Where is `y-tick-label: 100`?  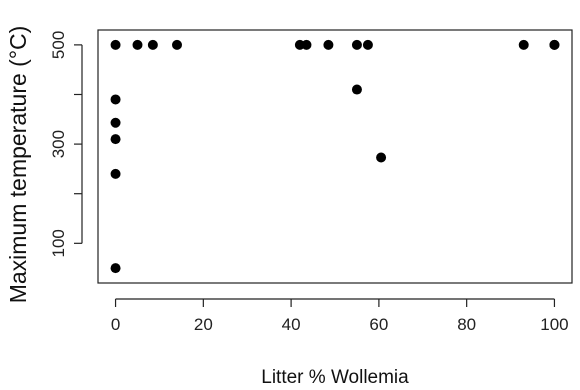 y-tick-label: 100 is located at coordinates (58, 243).